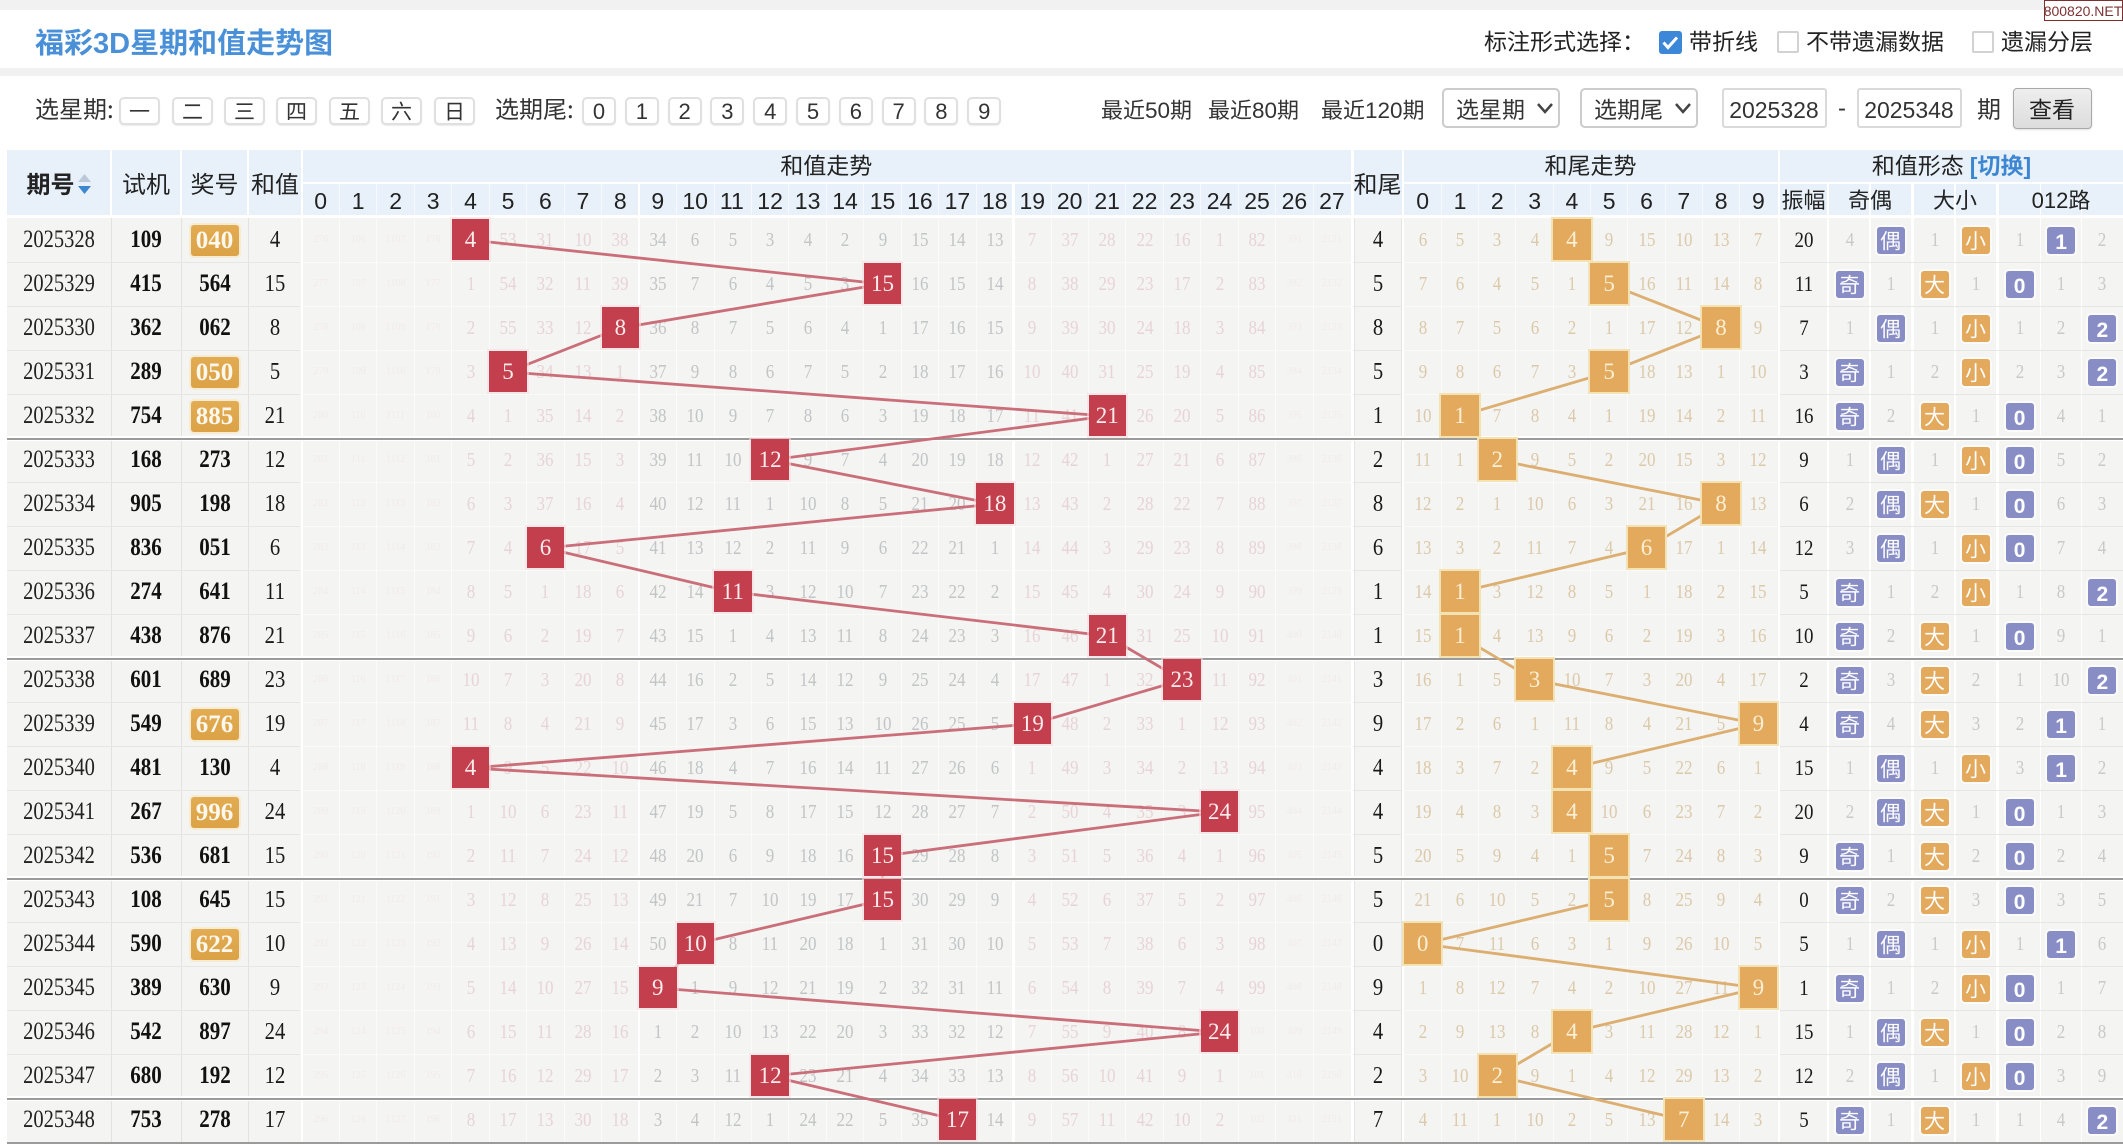  I want to click on svg-text: 11, so click(732, 201).